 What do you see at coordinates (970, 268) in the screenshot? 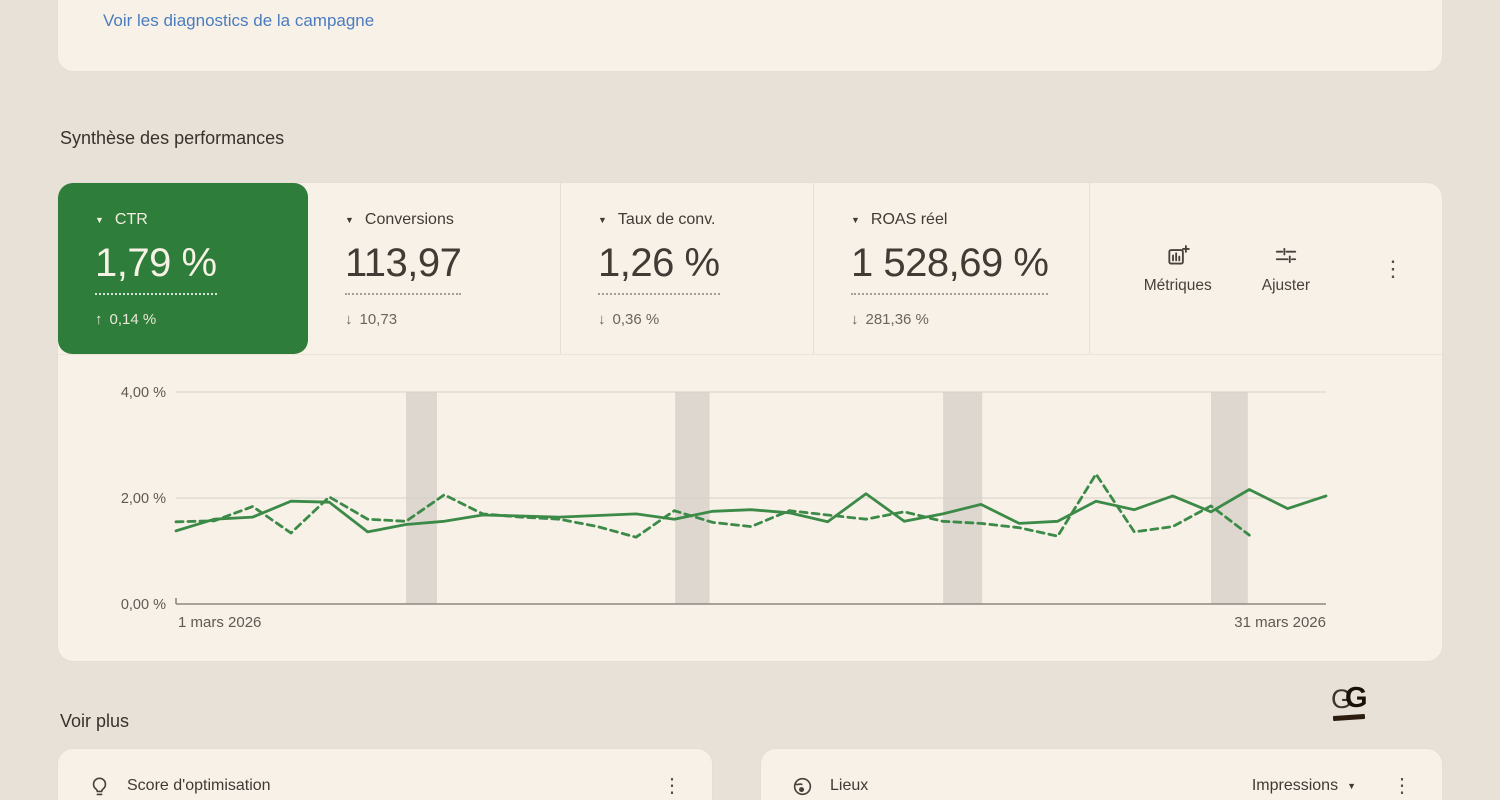
I see `metric-value: 1 528,69 %` at bounding box center [970, 268].